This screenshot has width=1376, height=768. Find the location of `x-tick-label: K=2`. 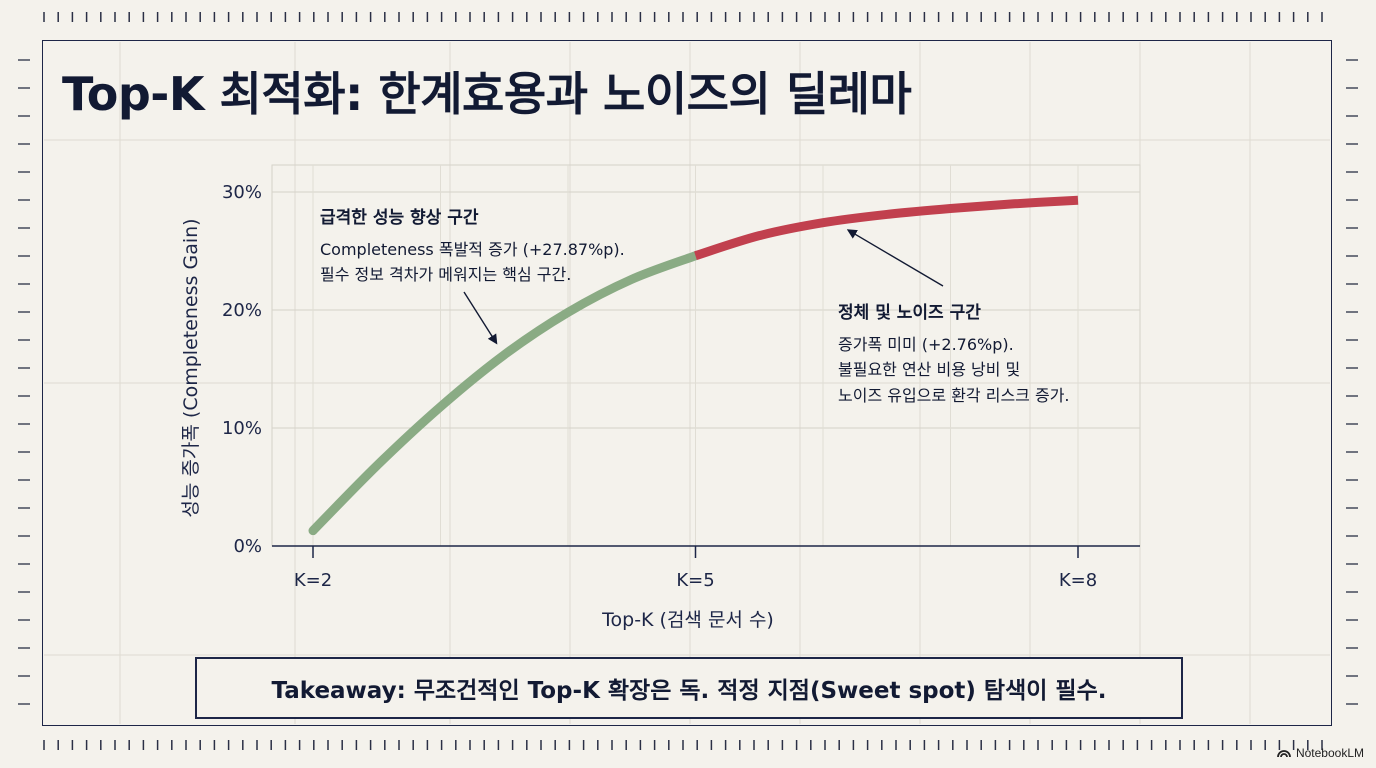

x-tick-label: K=2 is located at coordinates (313, 580).